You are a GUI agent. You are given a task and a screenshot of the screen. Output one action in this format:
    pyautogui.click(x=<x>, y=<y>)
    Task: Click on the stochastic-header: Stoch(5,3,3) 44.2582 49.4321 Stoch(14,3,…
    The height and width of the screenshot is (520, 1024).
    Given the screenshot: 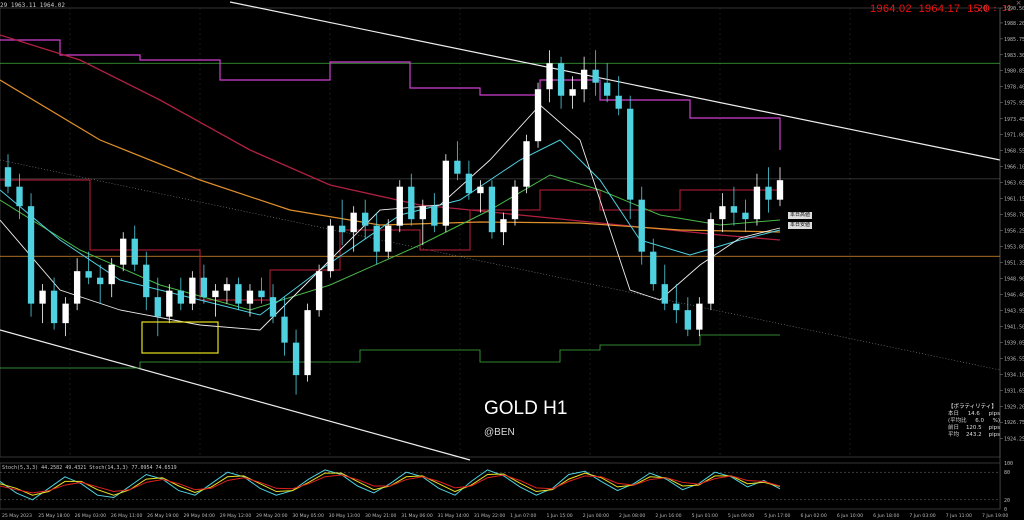 What is the action you would take?
    pyautogui.click(x=89, y=468)
    